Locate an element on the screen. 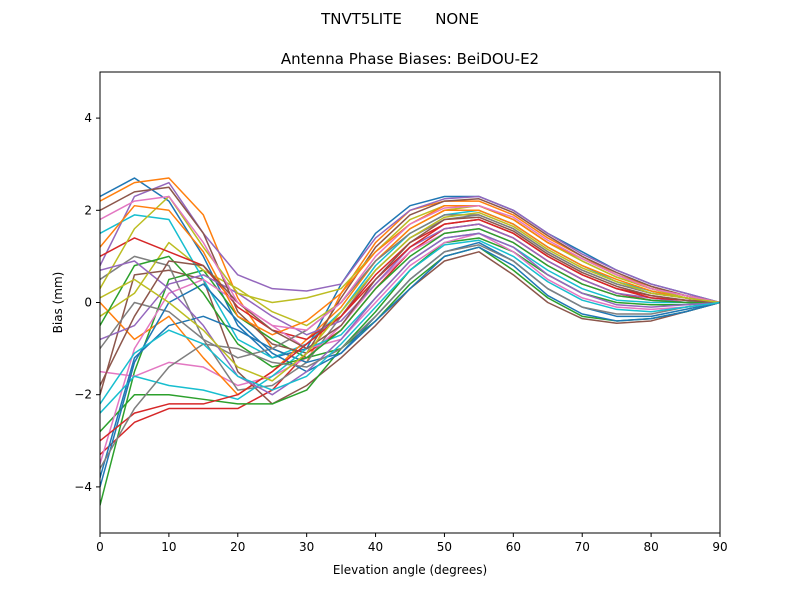 This screenshot has height=600, width=800. y-axis-label: Bias (mm) is located at coordinates (58, 303).